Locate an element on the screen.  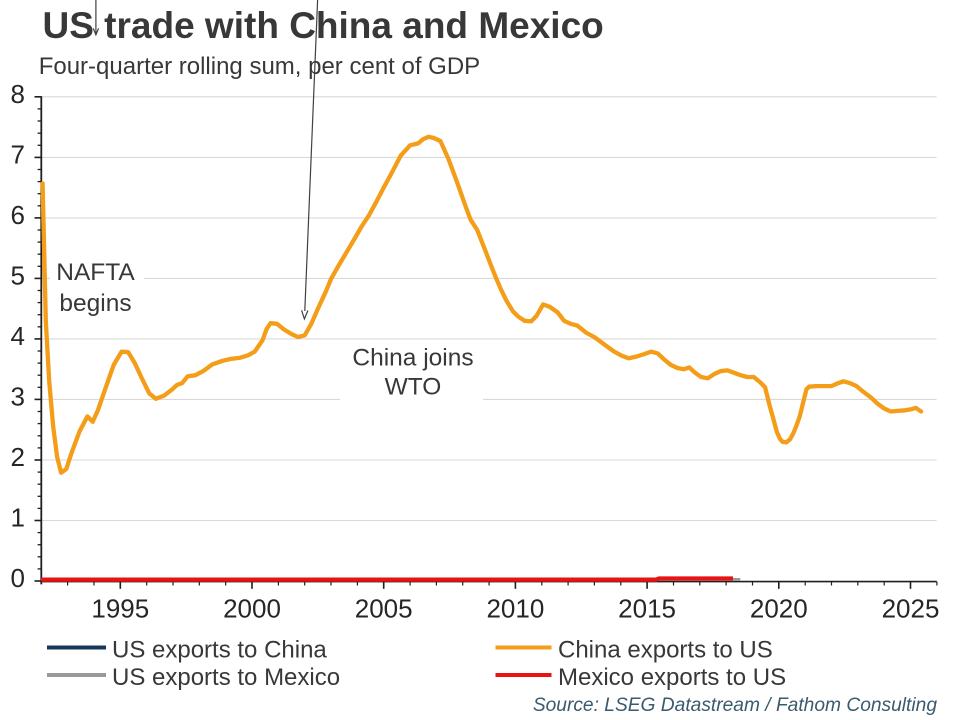
svg-text: 2010 is located at coordinates (515, 609).